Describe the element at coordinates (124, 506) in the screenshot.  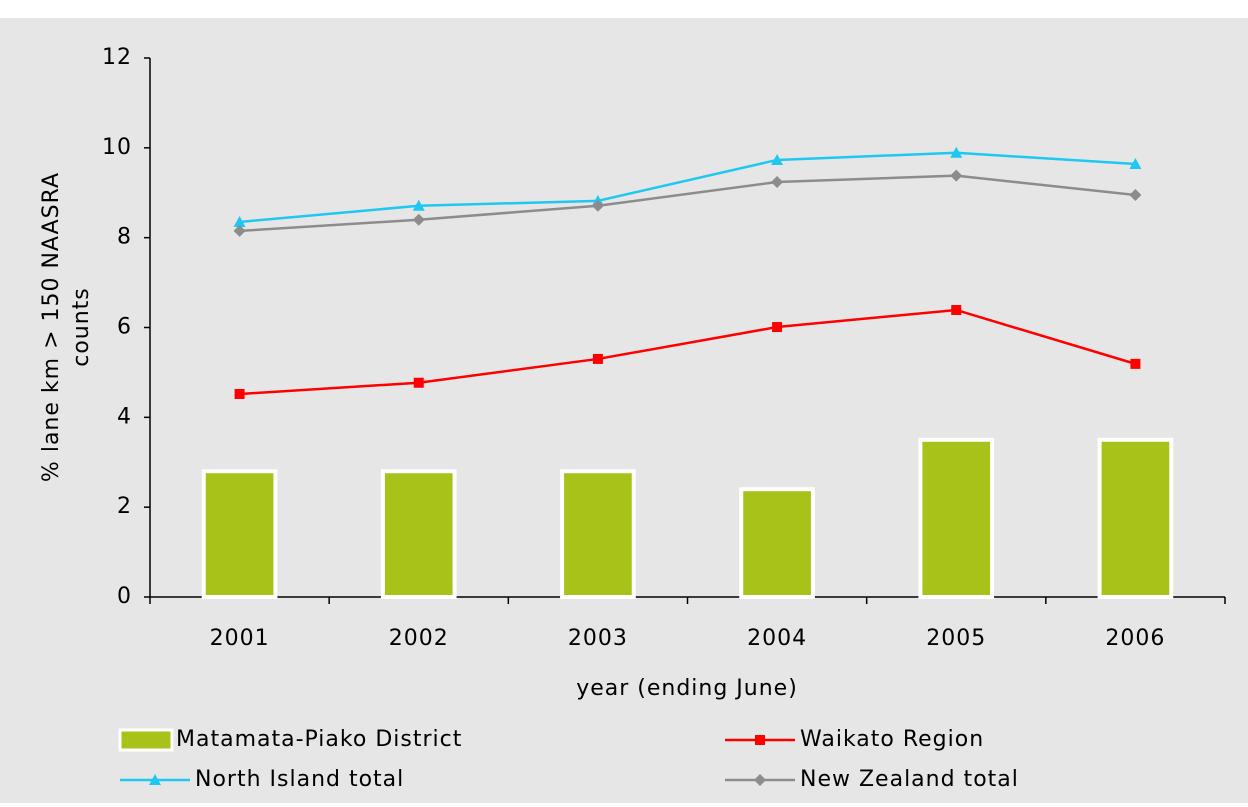
I see `y-tick-label: 2` at that location.